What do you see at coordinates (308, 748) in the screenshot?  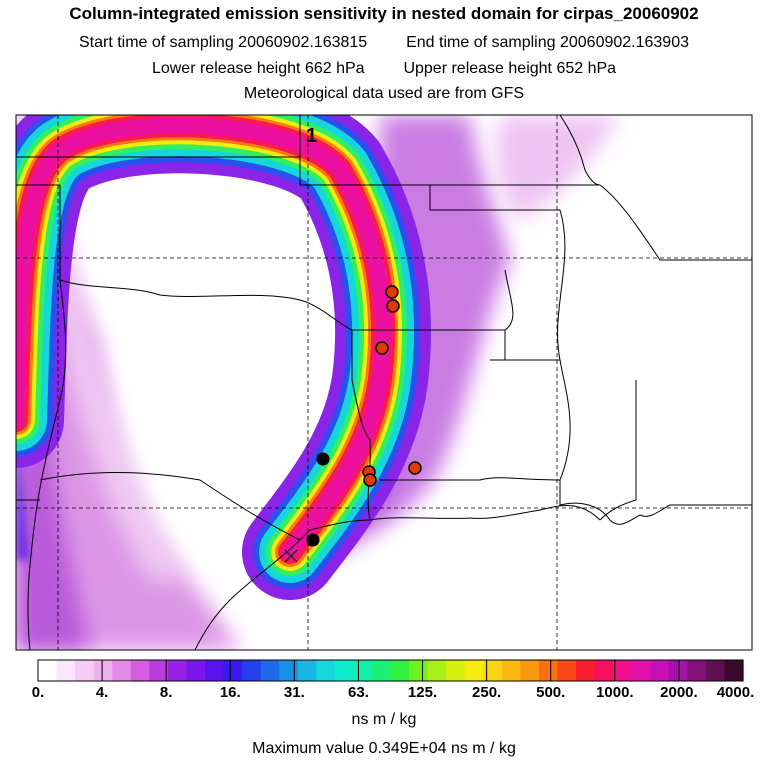 I see `max-label: Maximum value` at bounding box center [308, 748].